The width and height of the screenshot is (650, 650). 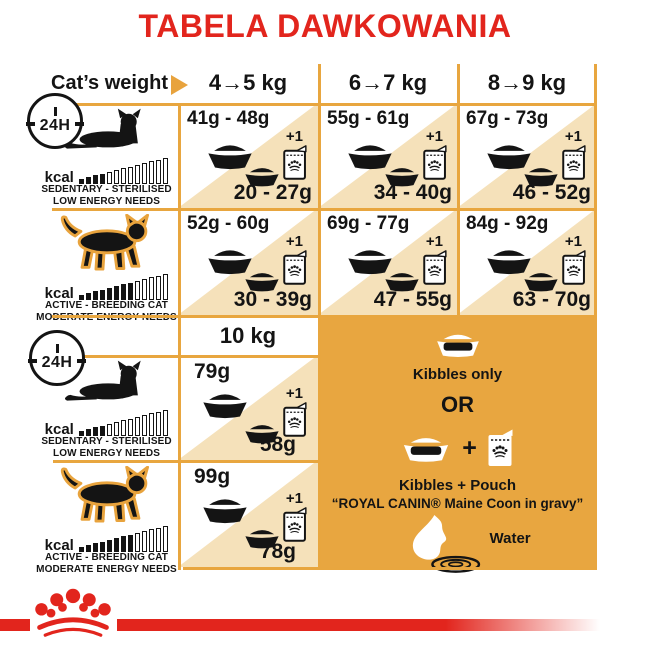 I want to click on weight-col-6-7: 6→7 kg, so click(x=388, y=82).